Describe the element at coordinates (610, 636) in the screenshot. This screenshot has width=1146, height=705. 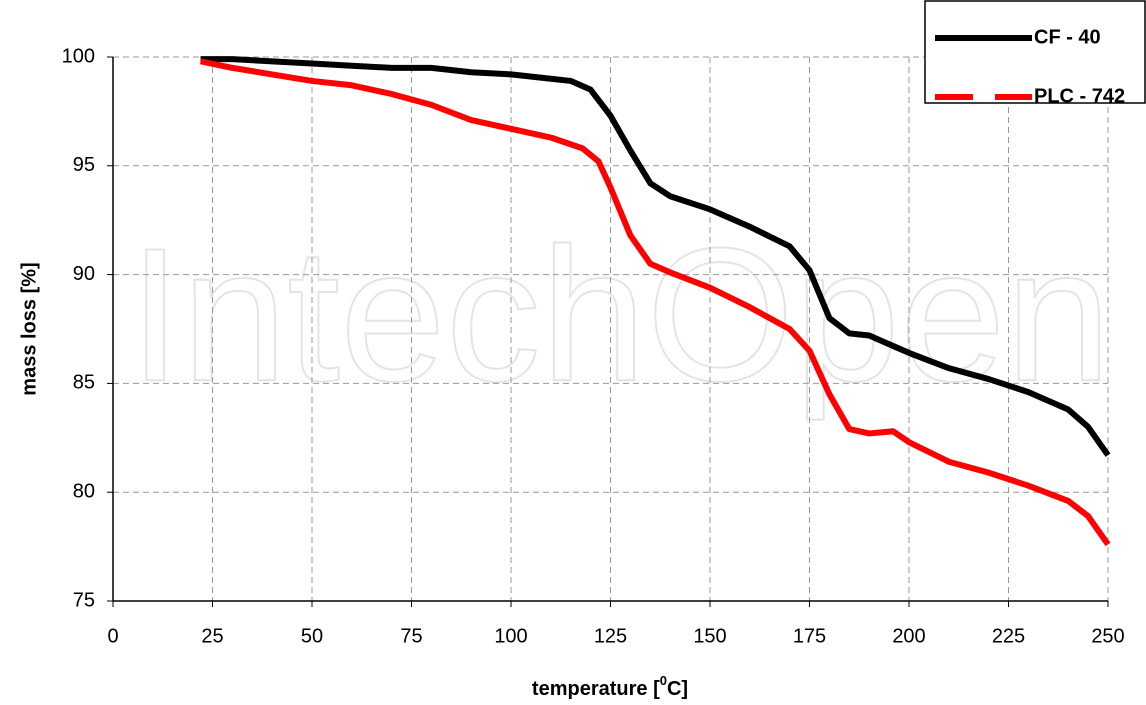
I see `x-tick-label: 125` at that location.